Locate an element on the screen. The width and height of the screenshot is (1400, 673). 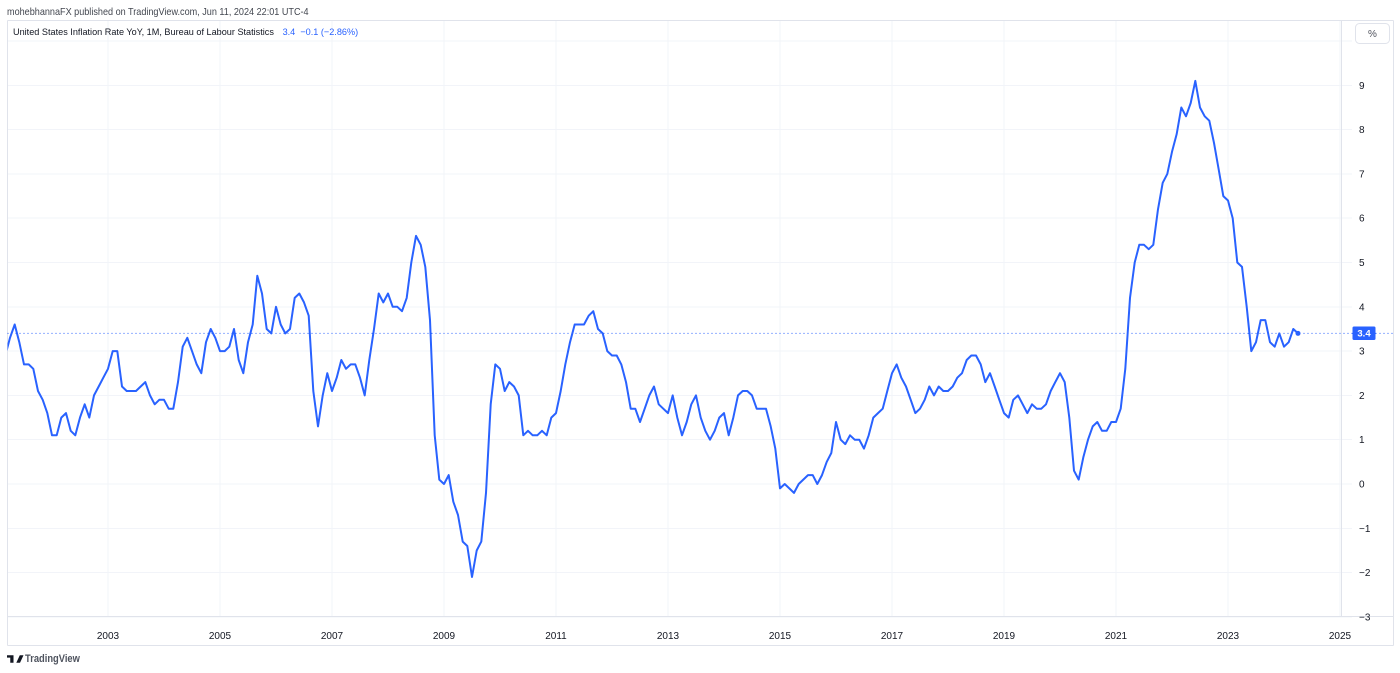
svg-text: −3 is located at coordinates (1365, 617).